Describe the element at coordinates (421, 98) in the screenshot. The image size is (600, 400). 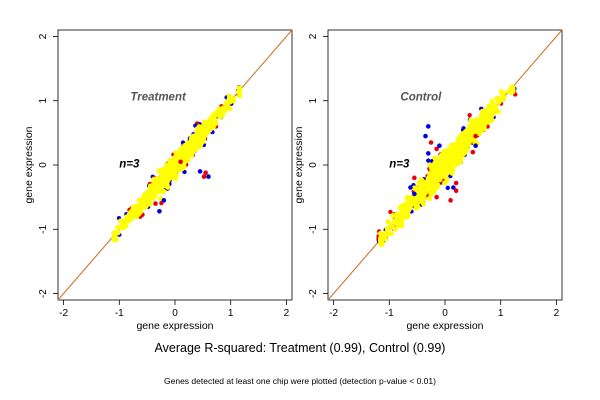
I see `panel-title: Control` at that location.